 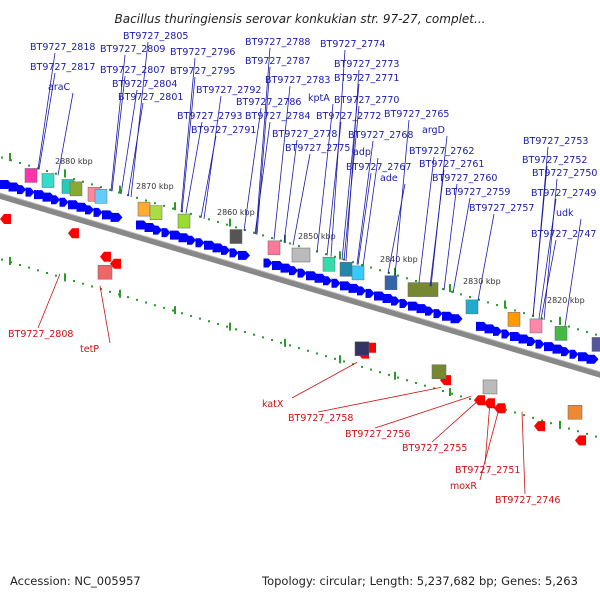 I want to click on forward-gene-label: BT9727_2817, so click(x=62, y=67).